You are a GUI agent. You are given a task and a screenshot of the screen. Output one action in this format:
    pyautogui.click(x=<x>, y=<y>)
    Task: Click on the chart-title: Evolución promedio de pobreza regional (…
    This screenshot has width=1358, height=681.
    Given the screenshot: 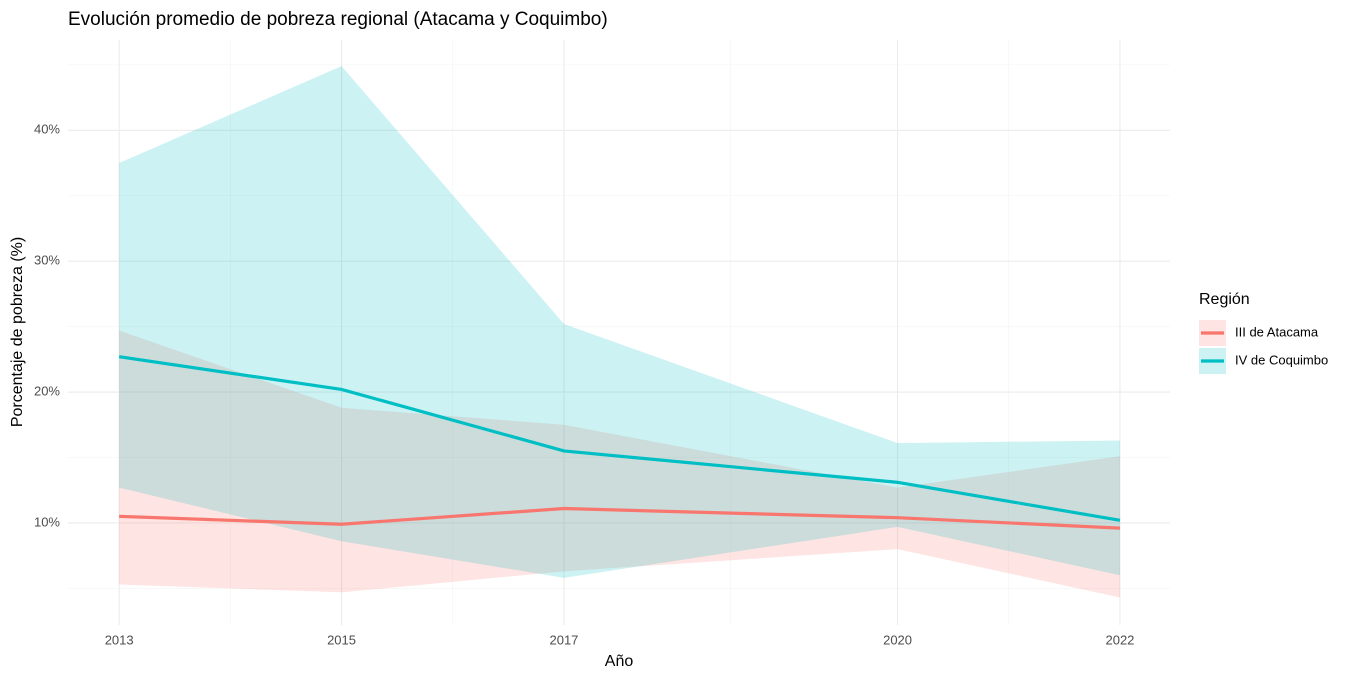 What is the action you would take?
    pyautogui.click(x=338, y=19)
    